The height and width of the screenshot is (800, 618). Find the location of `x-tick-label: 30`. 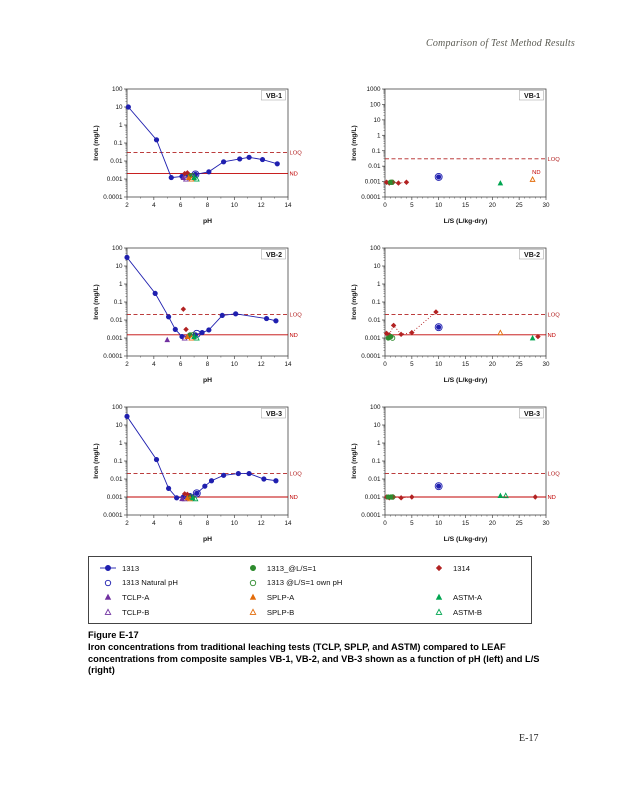

x-tick-label: 30 is located at coordinates (546, 364).